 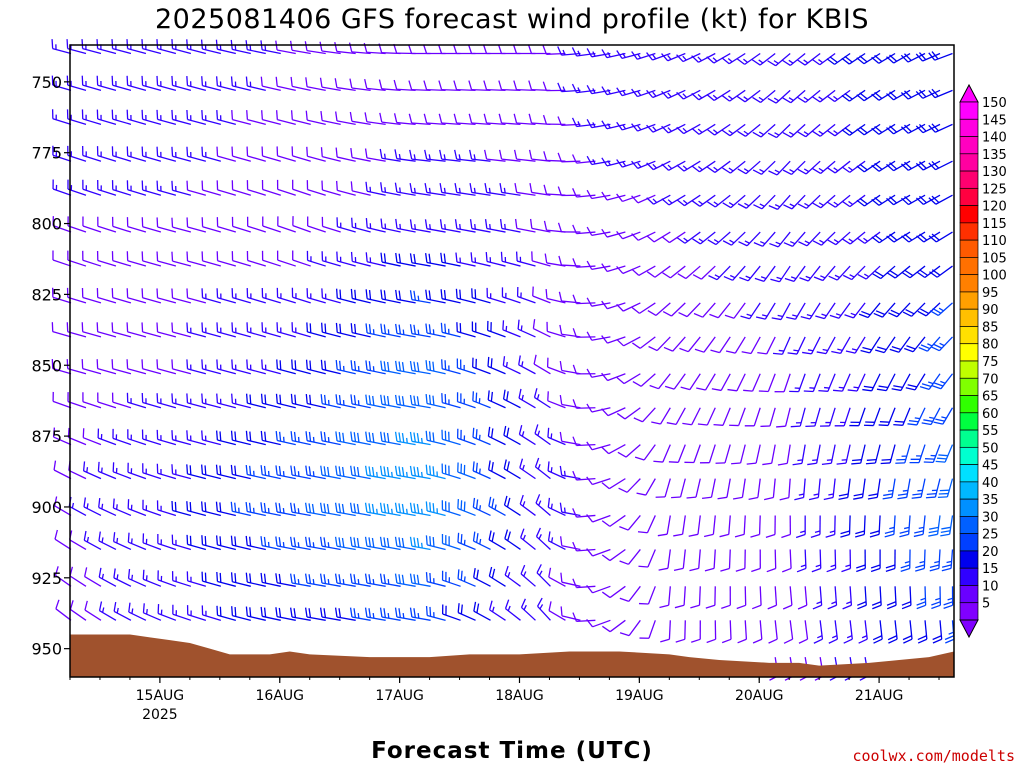 I want to click on colorbar-bottom-arrow, so click(x=969, y=629).